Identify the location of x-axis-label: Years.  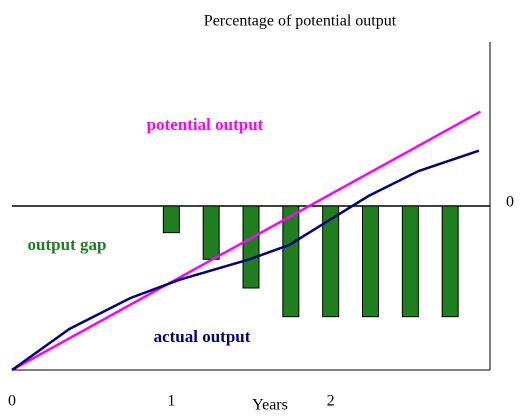
(270, 405).